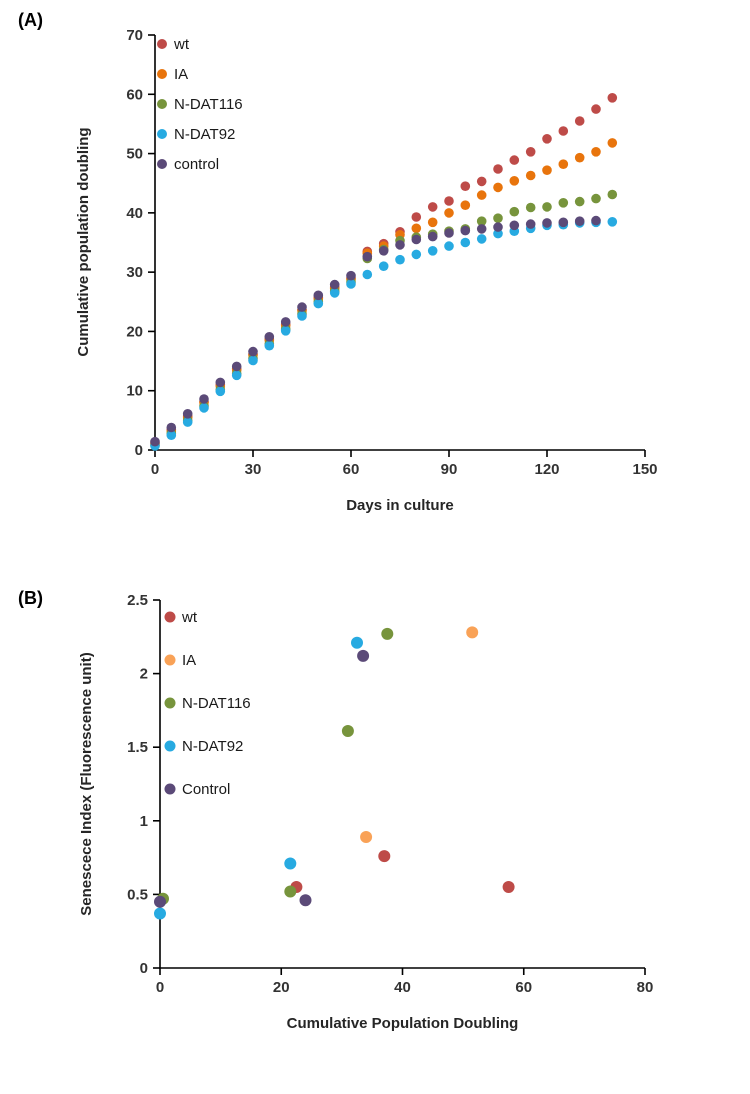 The width and height of the screenshot is (750, 1094). I want to click on y-tick-label: 30, so click(134, 272).